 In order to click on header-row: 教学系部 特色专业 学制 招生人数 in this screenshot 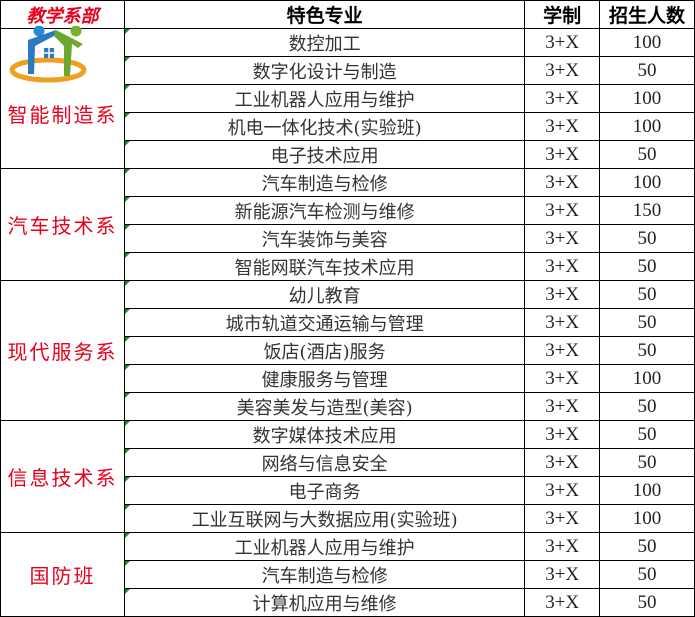, I will do `click(347, 14)`.